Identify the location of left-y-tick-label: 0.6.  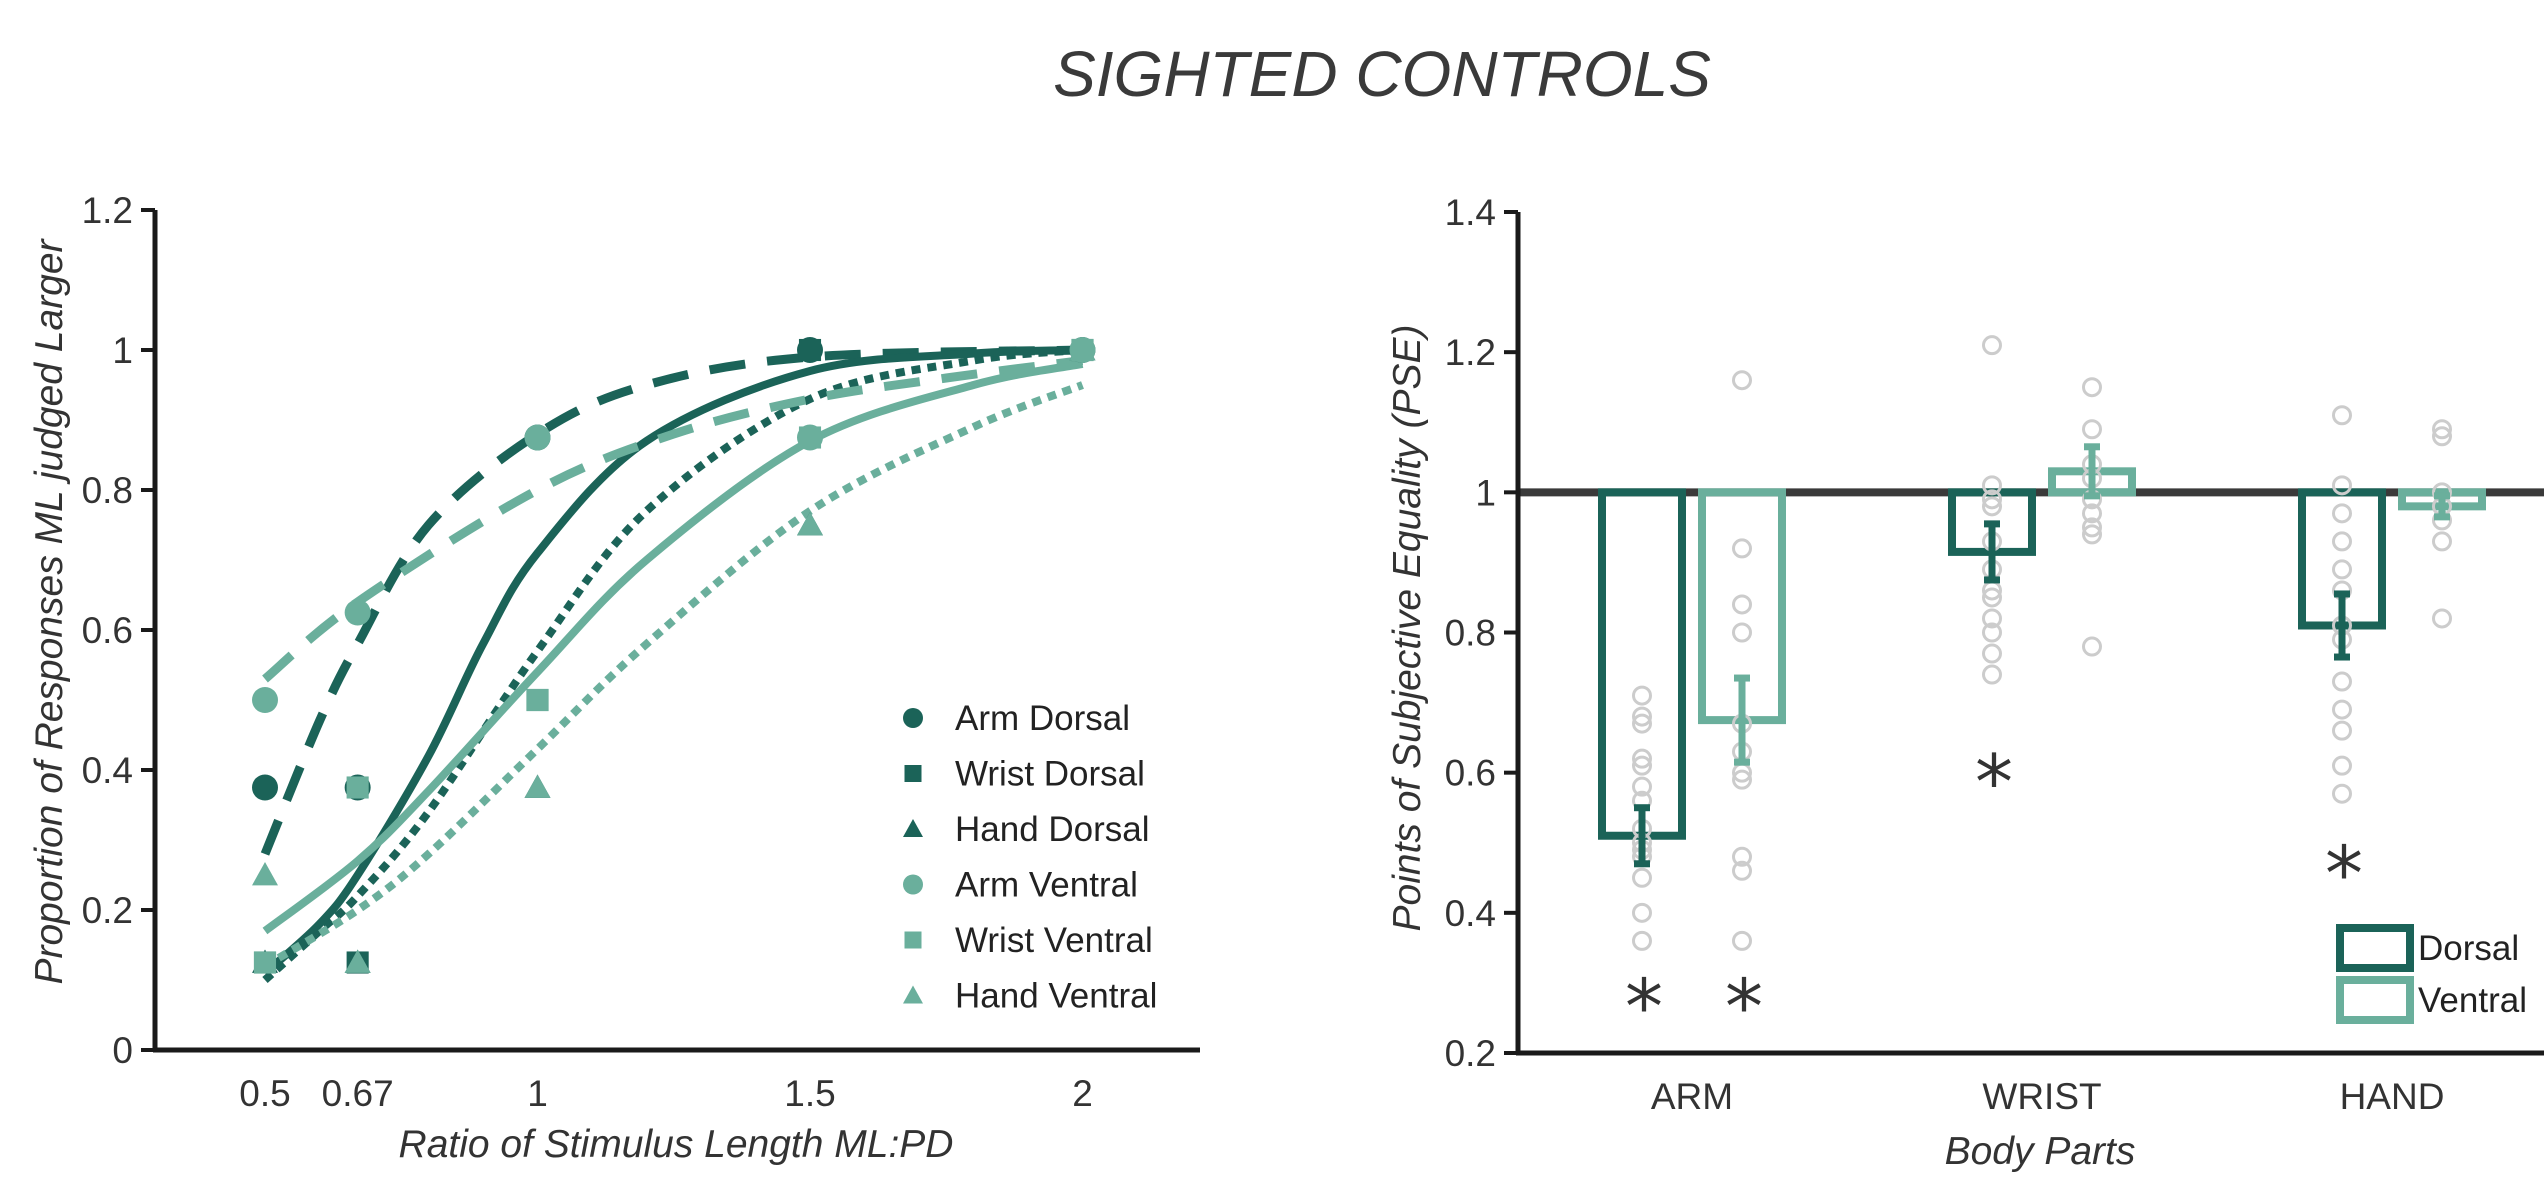
(107, 630).